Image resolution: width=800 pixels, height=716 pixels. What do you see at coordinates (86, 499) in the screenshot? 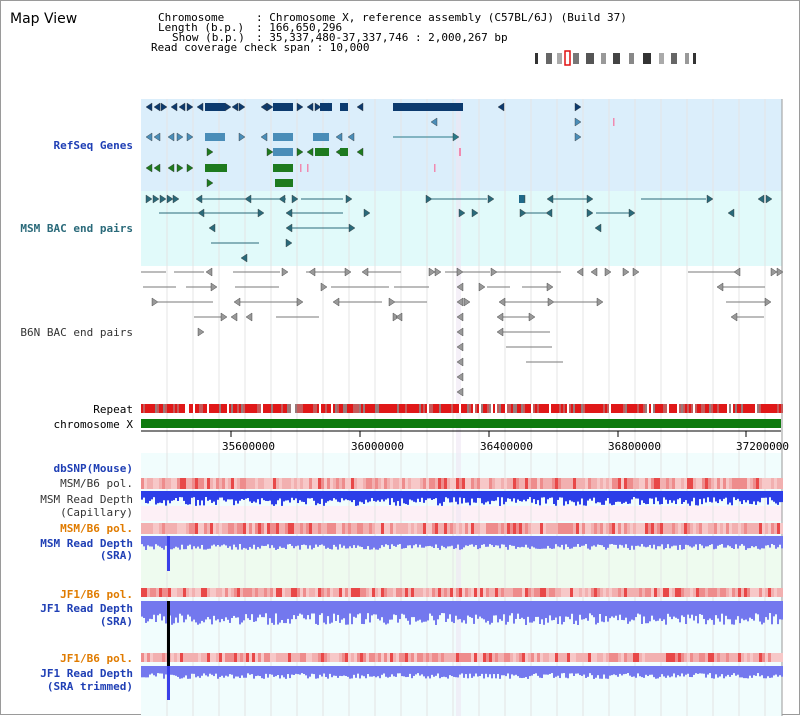
I see `track-label-msm-depth-cap-1: MSM Read Depth` at bounding box center [86, 499].